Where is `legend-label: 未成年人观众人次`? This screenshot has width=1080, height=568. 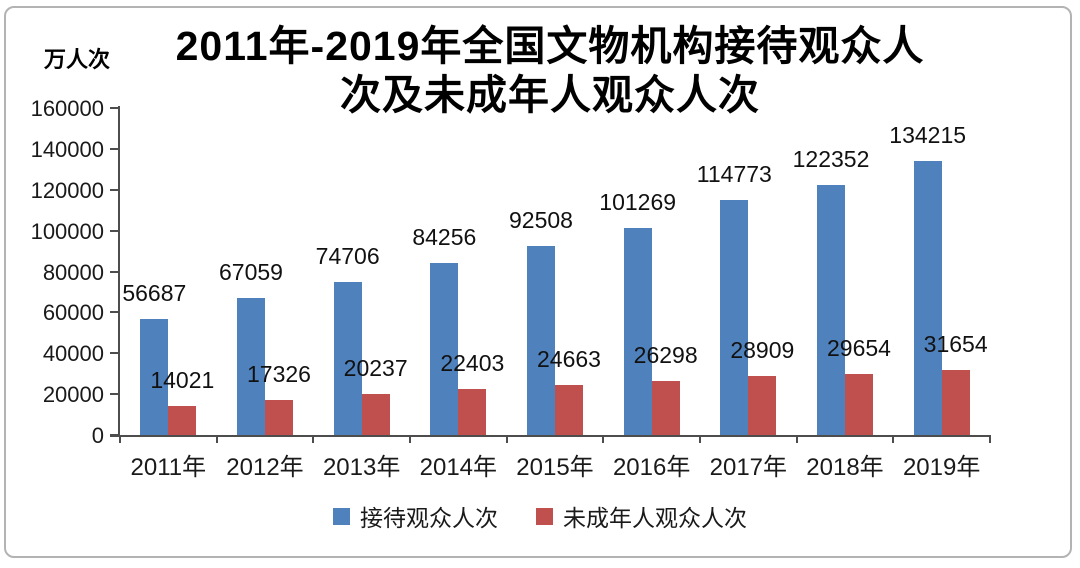 legend-label: 未成年人观众人次 is located at coordinates (655, 518).